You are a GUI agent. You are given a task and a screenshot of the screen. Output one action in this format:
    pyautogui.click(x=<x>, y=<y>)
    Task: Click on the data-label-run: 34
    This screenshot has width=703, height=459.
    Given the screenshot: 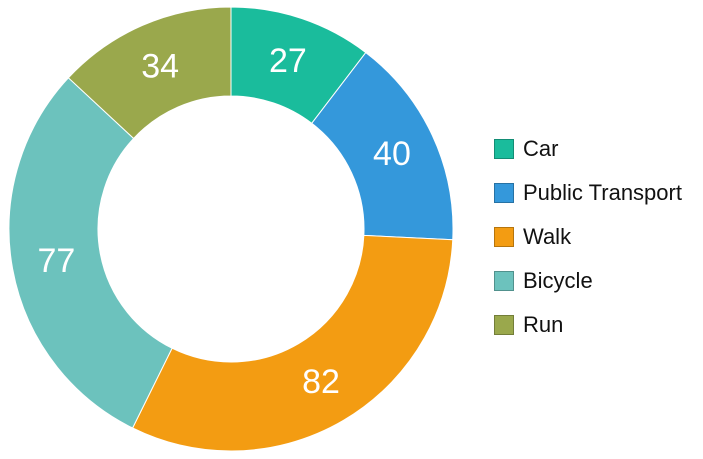 What is the action you would take?
    pyautogui.click(x=160, y=66)
    